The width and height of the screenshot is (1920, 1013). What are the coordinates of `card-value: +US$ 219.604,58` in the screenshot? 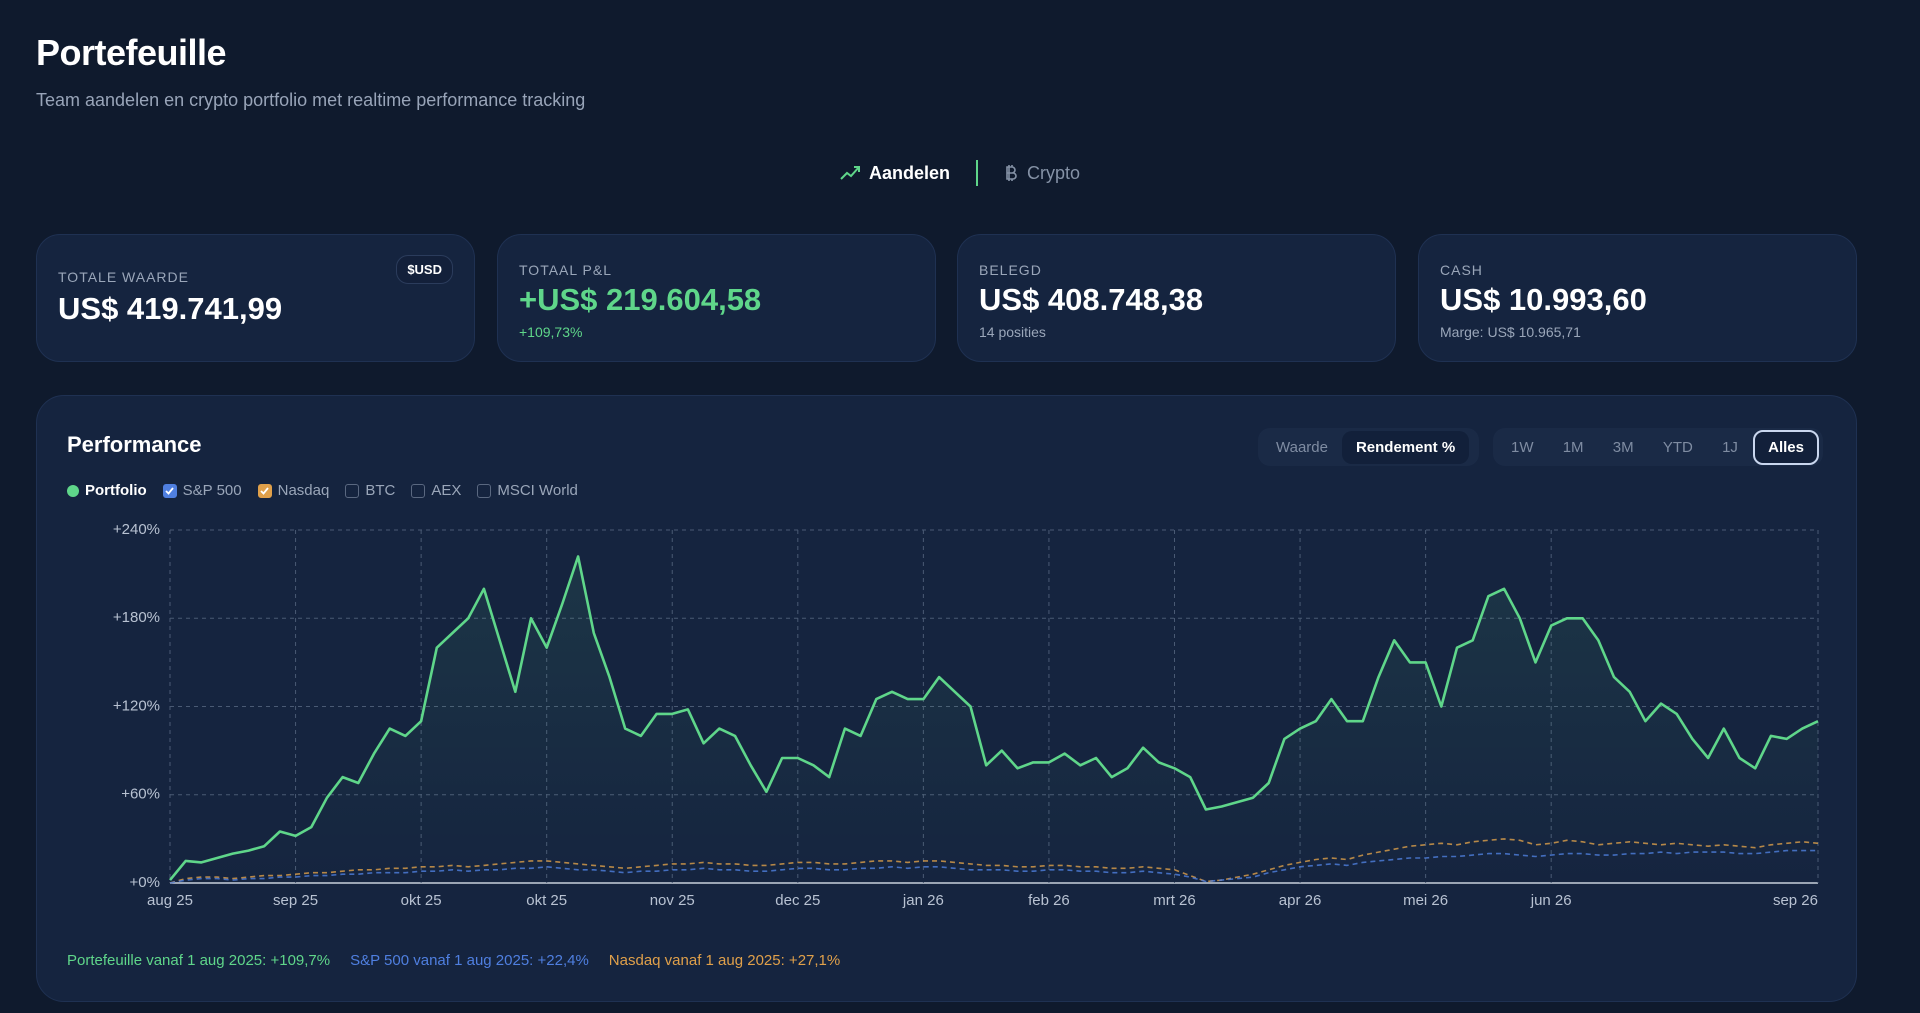 It's located at (640, 299).